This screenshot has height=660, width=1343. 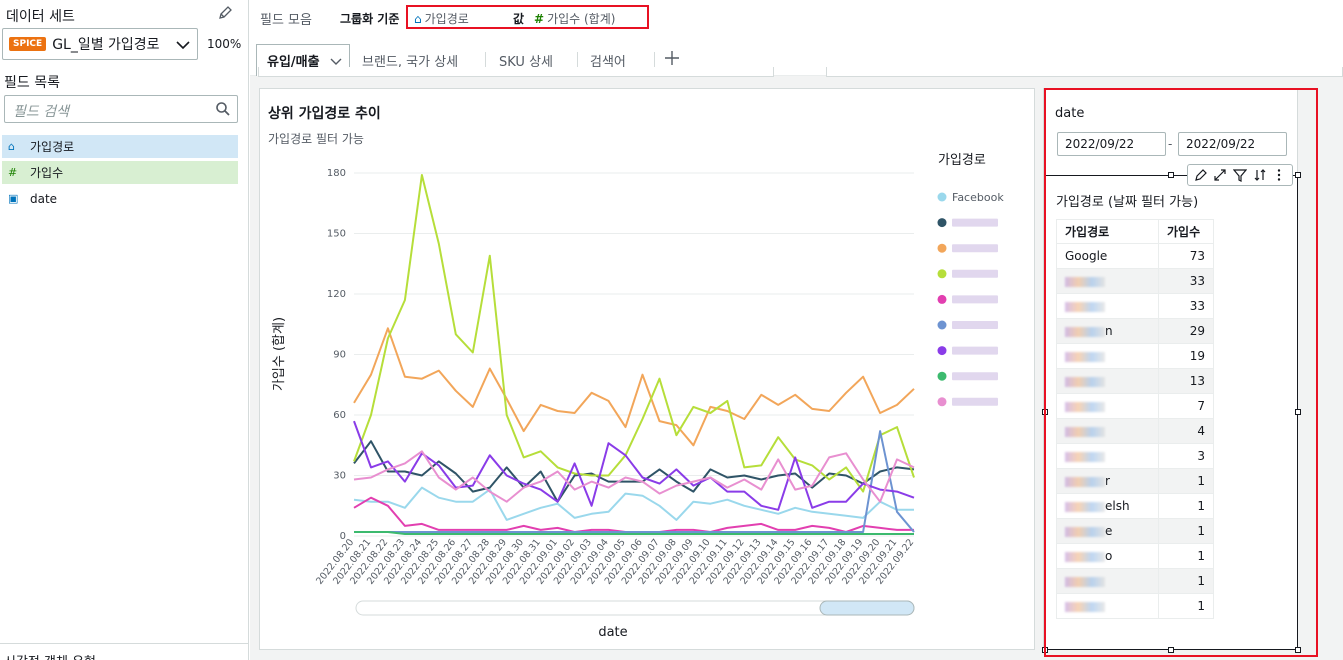 I want to click on row-label-cell: elsh, so click(x=1107, y=506).